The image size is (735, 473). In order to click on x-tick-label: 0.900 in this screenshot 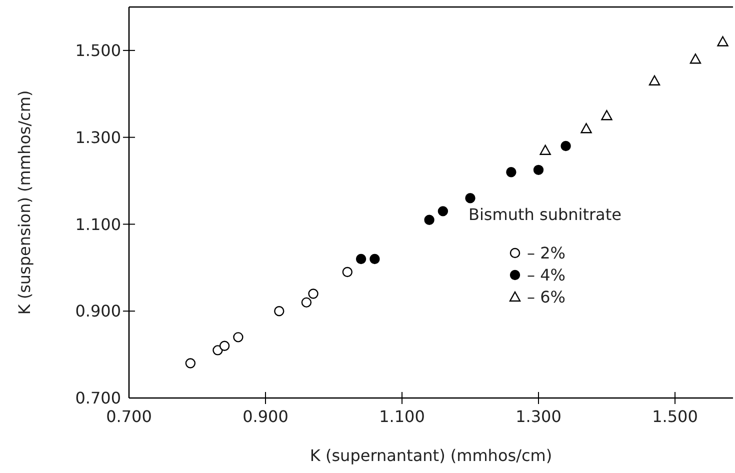, I will do `click(265, 416)`.